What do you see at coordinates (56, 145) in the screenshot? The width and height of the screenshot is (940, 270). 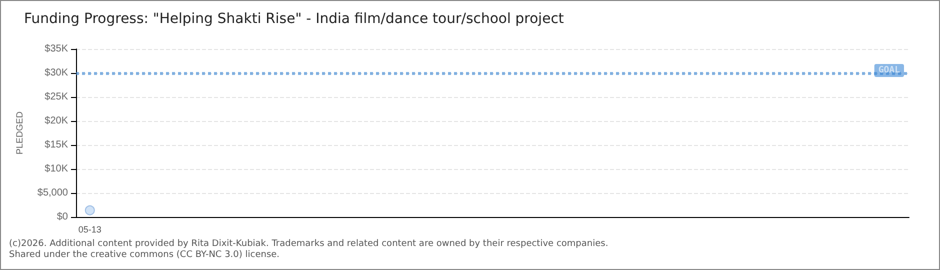 I see `y-tick-label: $15K` at bounding box center [56, 145].